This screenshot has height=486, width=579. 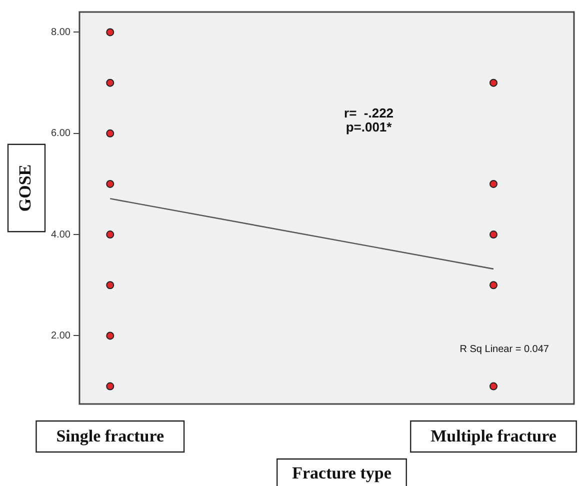 What do you see at coordinates (342, 472) in the screenshot?
I see `x-axis-title: Fracture type` at bounding box center [342, 472].